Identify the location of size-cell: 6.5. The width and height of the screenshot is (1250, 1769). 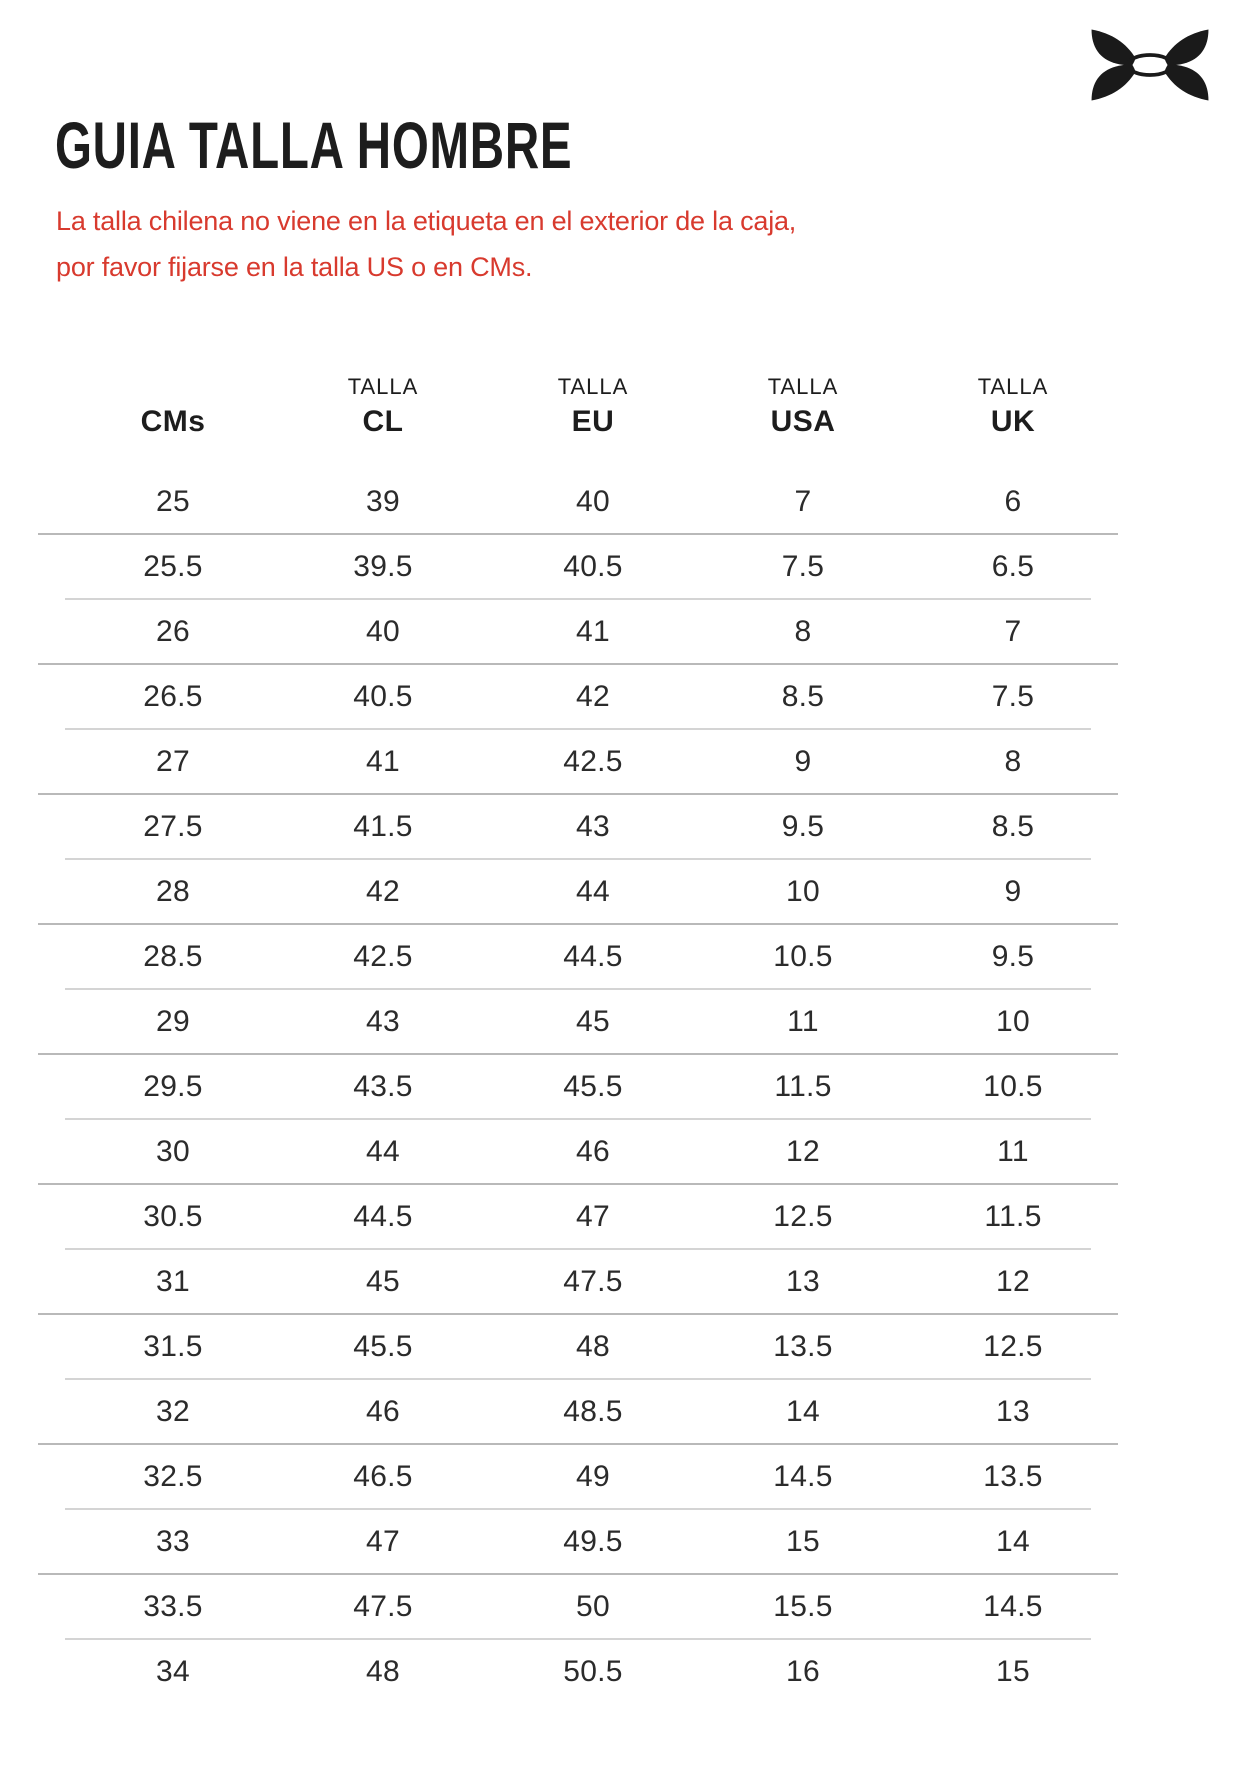
(1013, 566).